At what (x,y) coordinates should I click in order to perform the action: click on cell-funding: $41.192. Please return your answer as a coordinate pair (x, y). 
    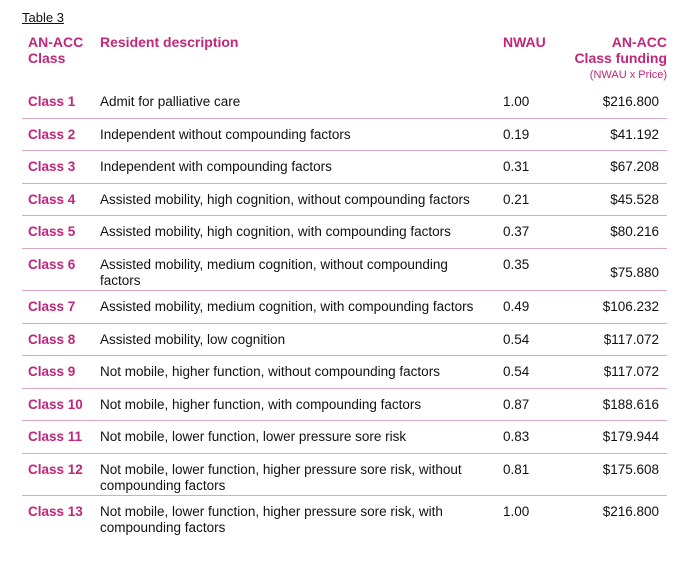
    Looking at the image, I should click on (634, 134).